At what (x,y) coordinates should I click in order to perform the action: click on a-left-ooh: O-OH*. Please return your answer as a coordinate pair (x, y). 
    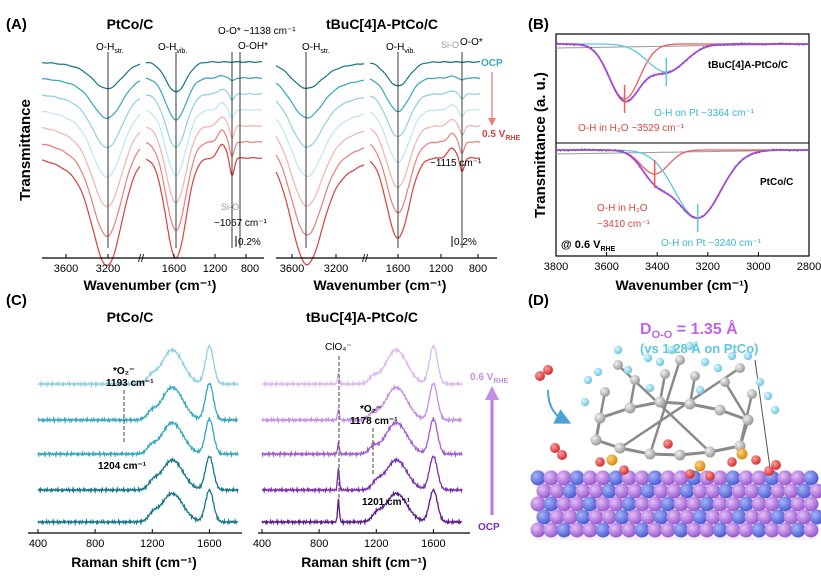
    Looking at the image, I should click on (253, 46).